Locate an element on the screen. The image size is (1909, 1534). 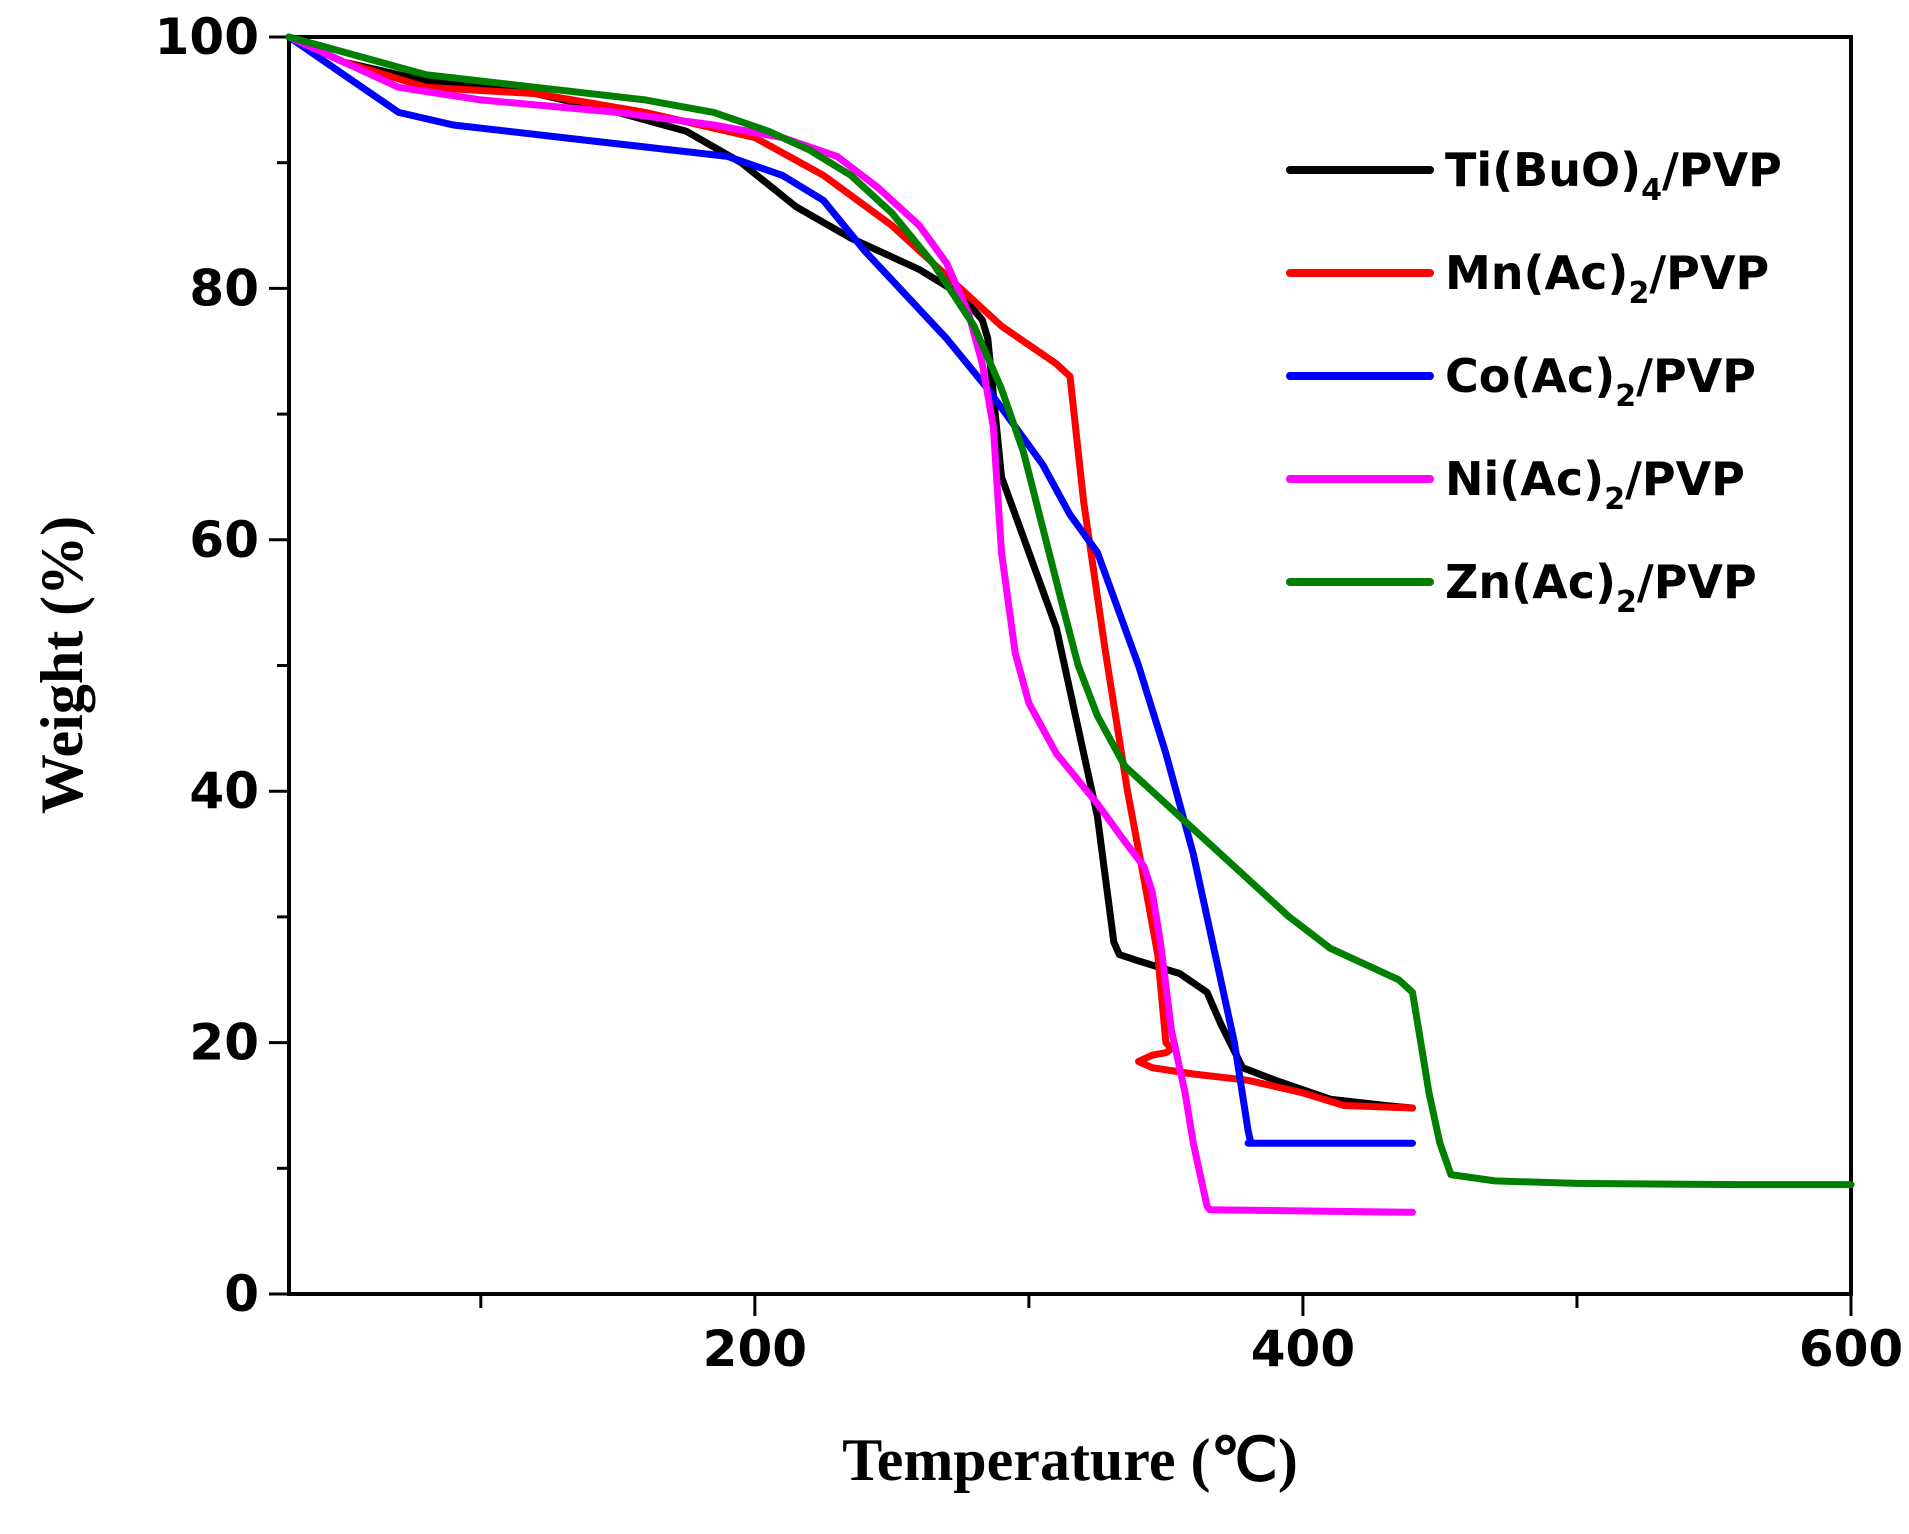
x-axis-title: Temperature (℃) is located at coordinates (1070, 1460).